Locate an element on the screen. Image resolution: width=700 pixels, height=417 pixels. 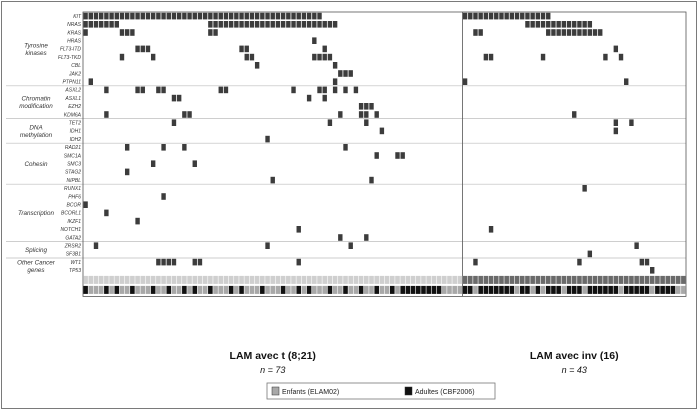
gene-label-kdm6a: KDM6A is located at coordinates (73, 115).